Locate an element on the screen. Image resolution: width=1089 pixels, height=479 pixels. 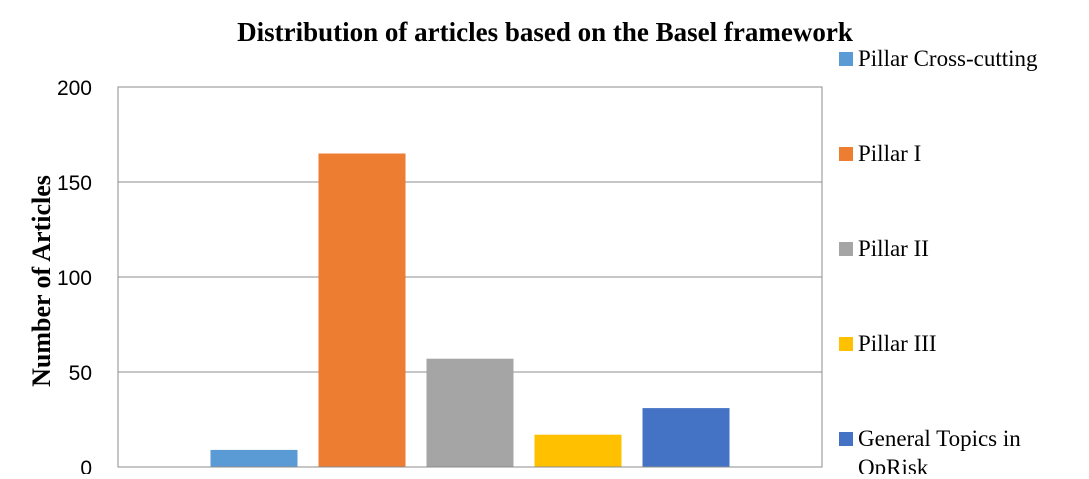
legend-entry: Pillar III is located at coordinates (897, 343).